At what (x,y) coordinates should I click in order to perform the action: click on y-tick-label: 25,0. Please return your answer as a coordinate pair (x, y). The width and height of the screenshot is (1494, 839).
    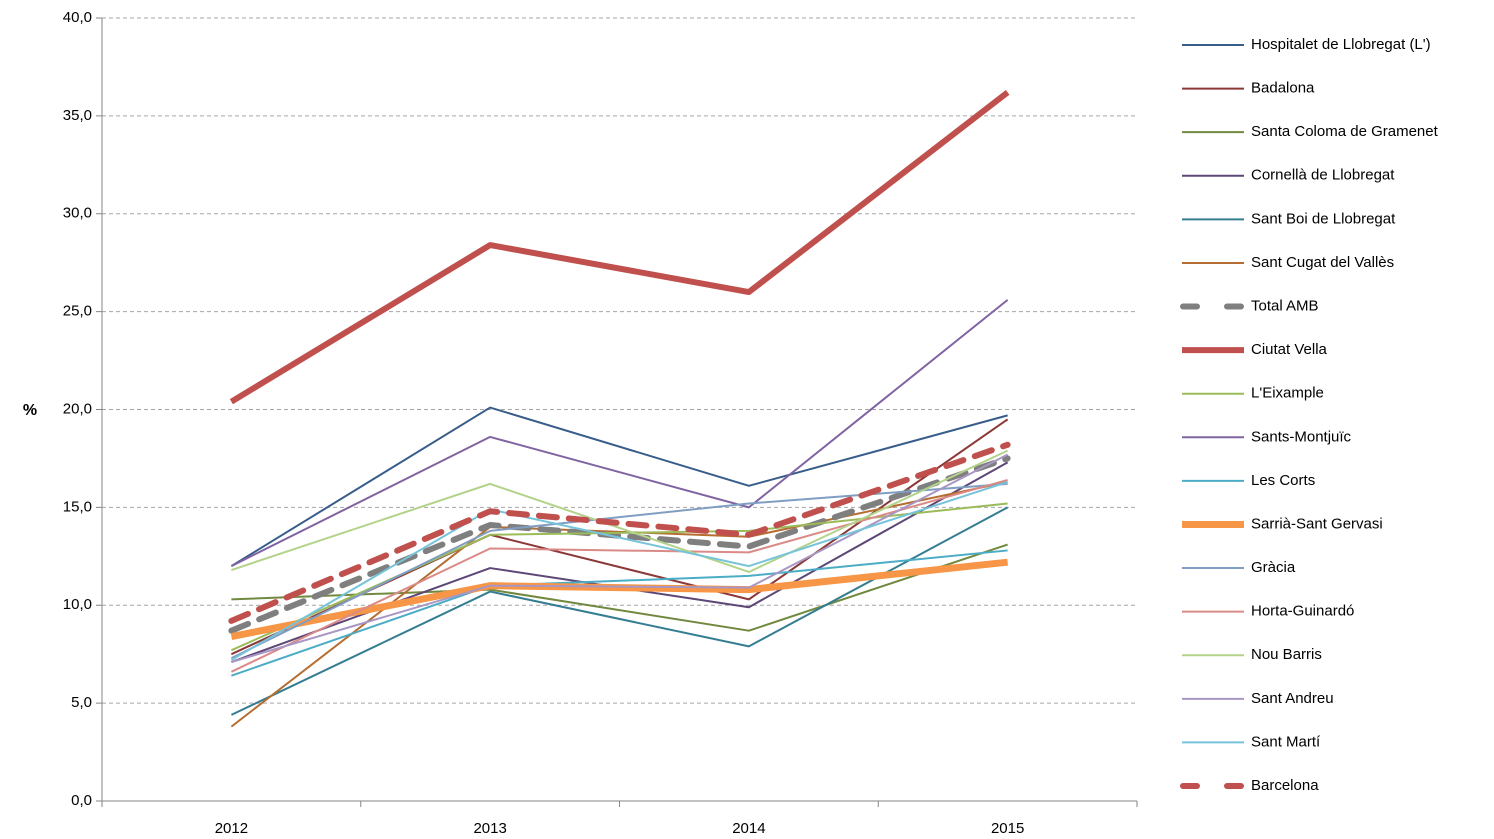
    Looking at the image, I should click on (77, 311).